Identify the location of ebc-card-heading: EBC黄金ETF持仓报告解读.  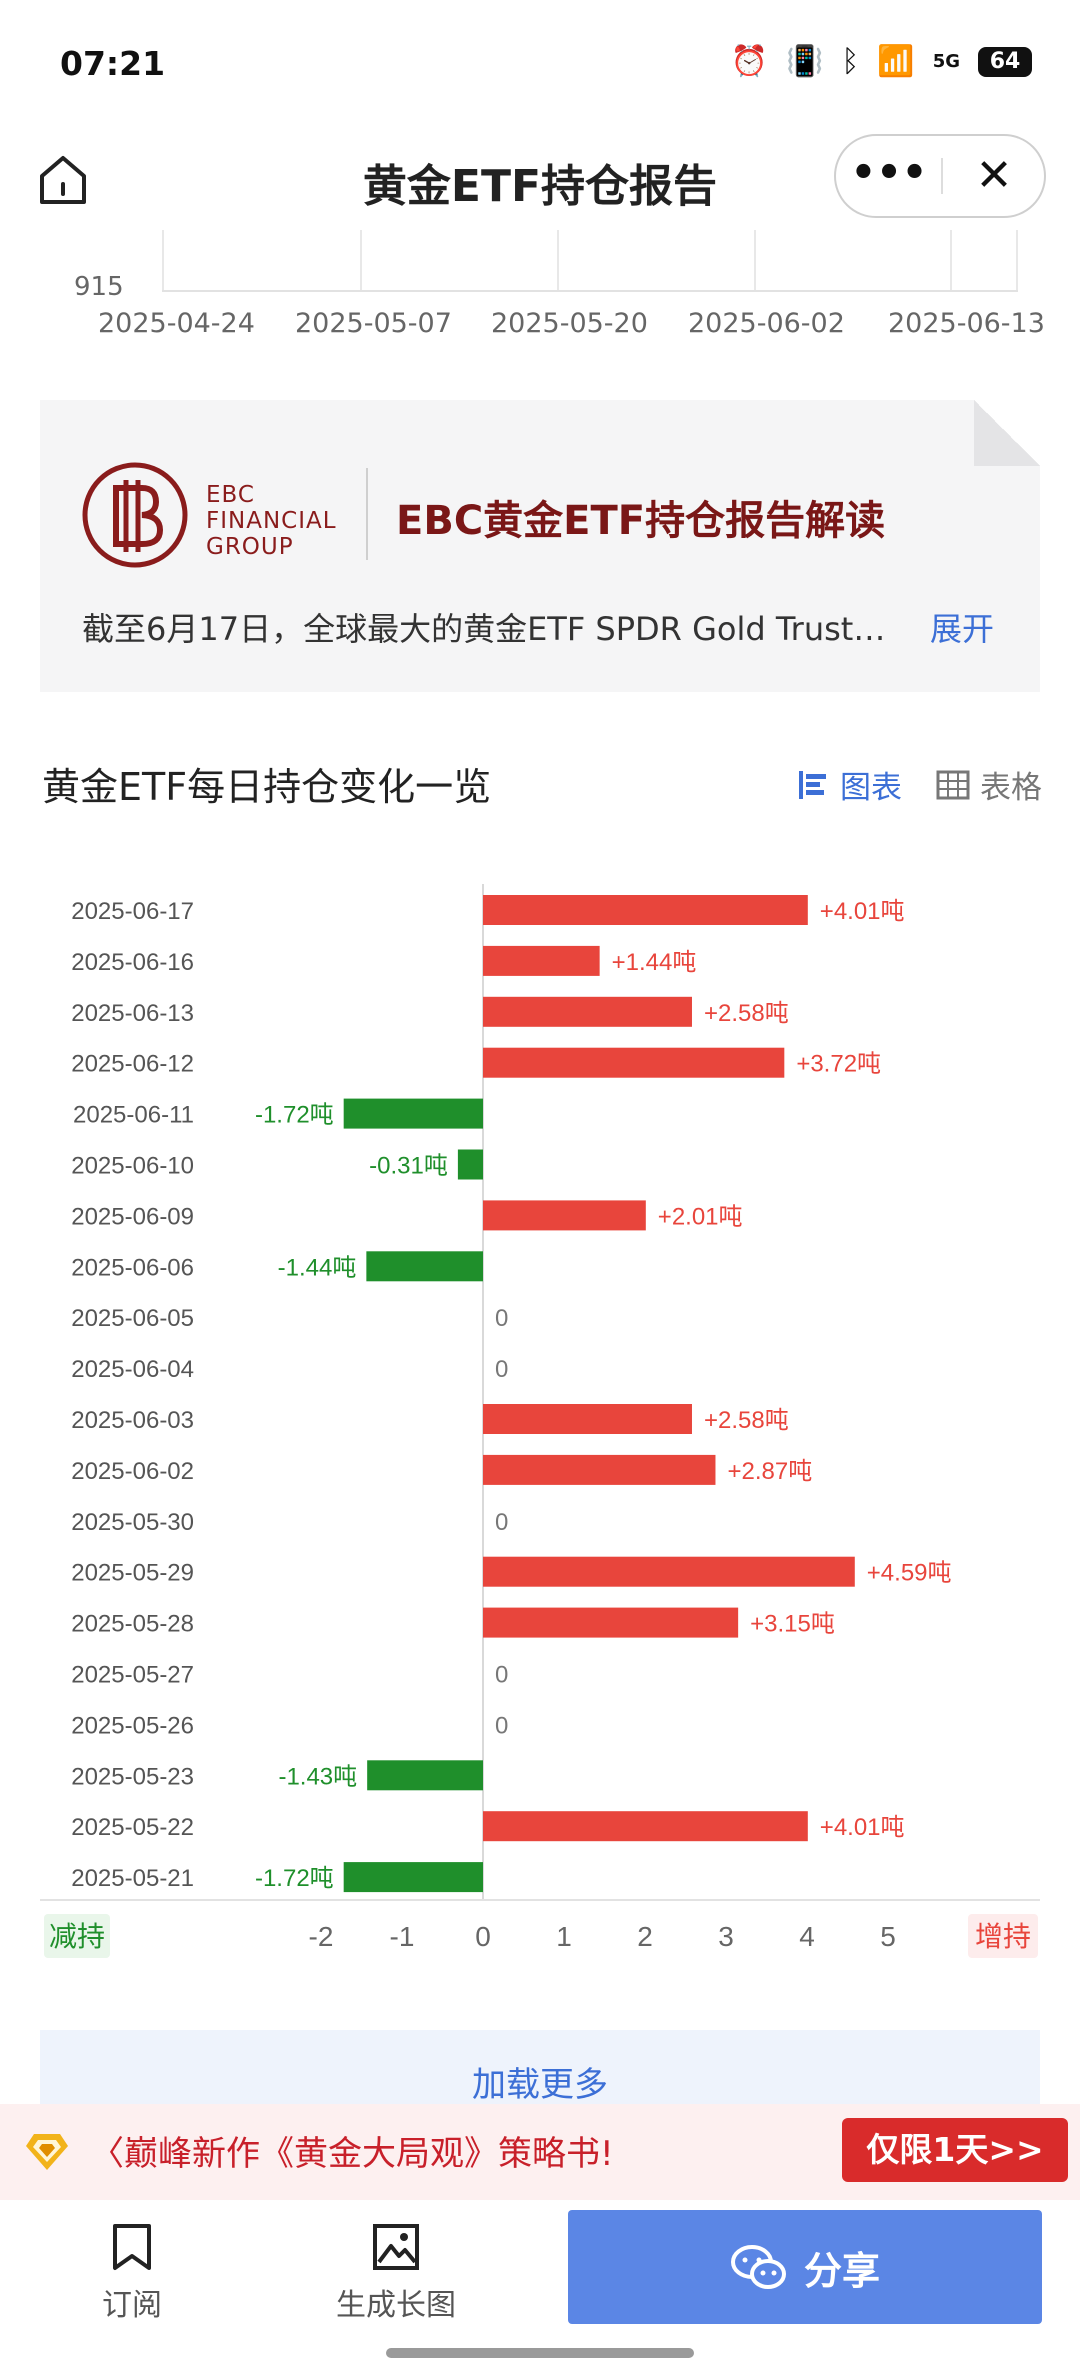
(641, 521).